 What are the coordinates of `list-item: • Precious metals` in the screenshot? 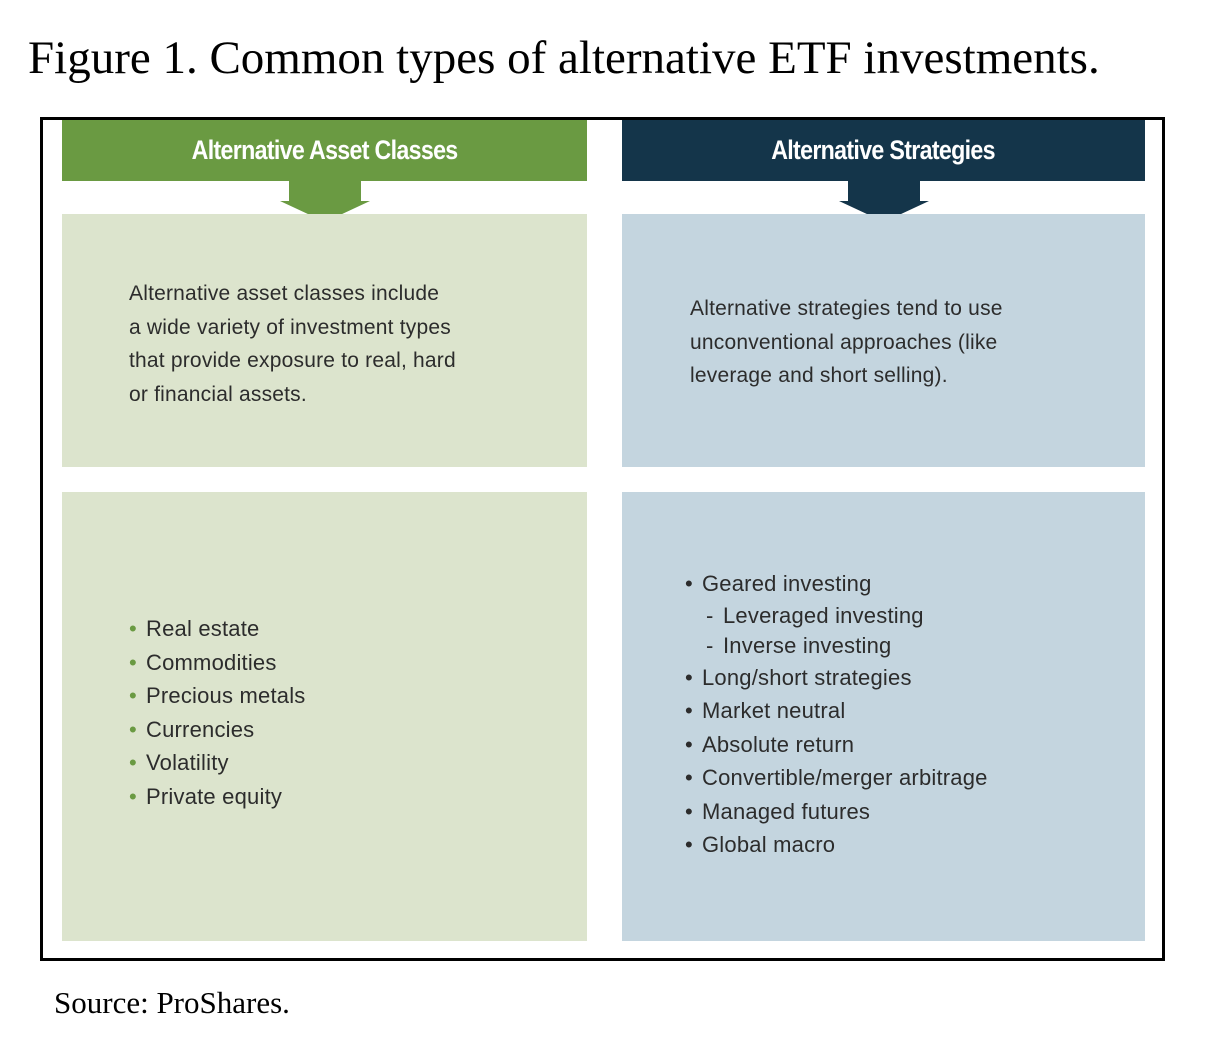 It's located at (217, 696).